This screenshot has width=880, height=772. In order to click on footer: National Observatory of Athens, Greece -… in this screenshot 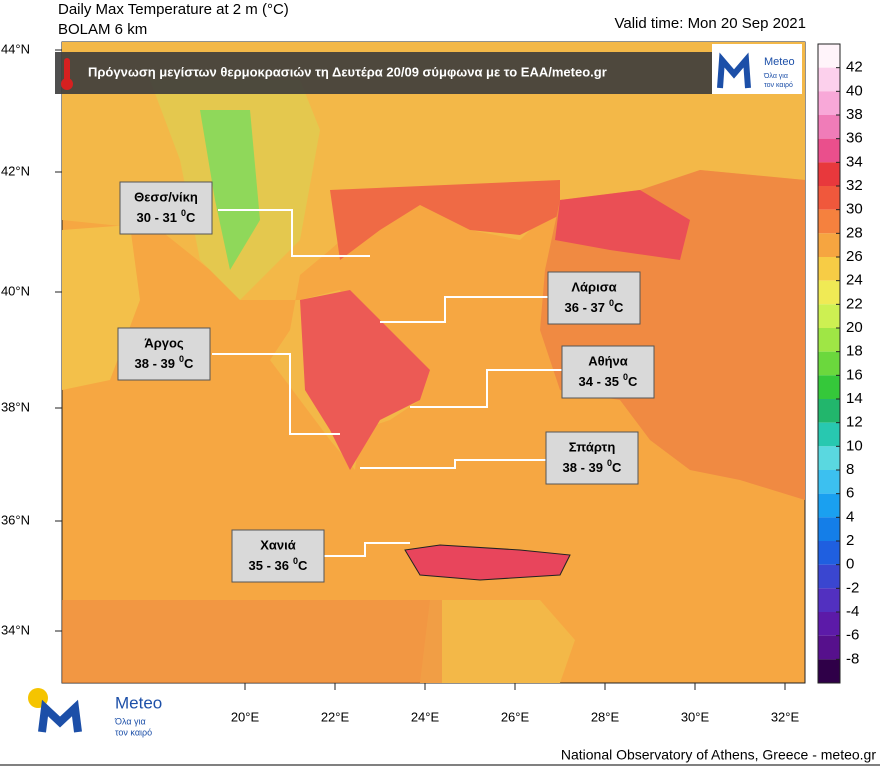, I will do `click(718, 755)`.